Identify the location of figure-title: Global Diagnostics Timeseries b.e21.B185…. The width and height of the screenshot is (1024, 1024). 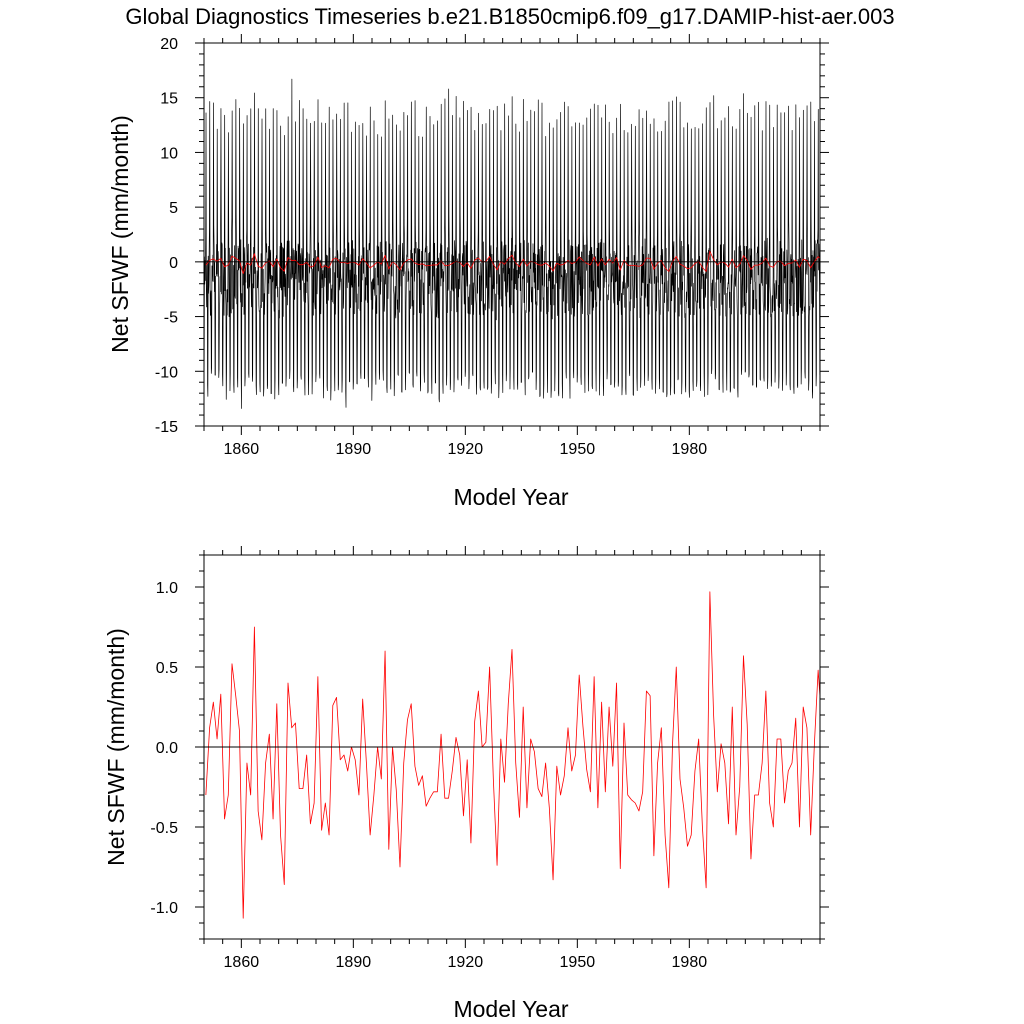
(509, 16).